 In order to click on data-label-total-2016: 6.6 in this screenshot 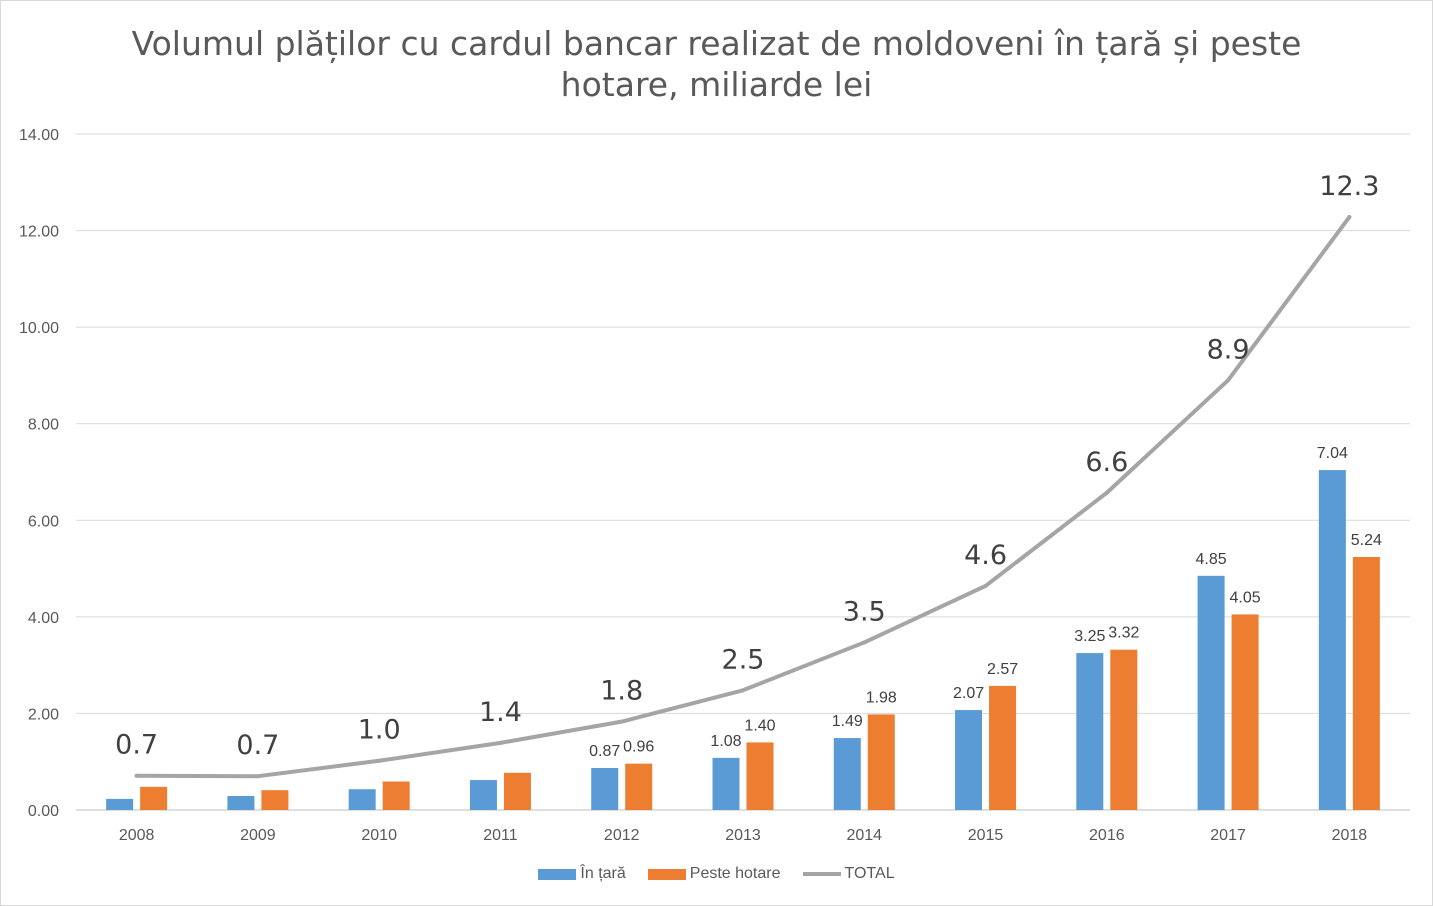, I will do `click(1106, 462)`.